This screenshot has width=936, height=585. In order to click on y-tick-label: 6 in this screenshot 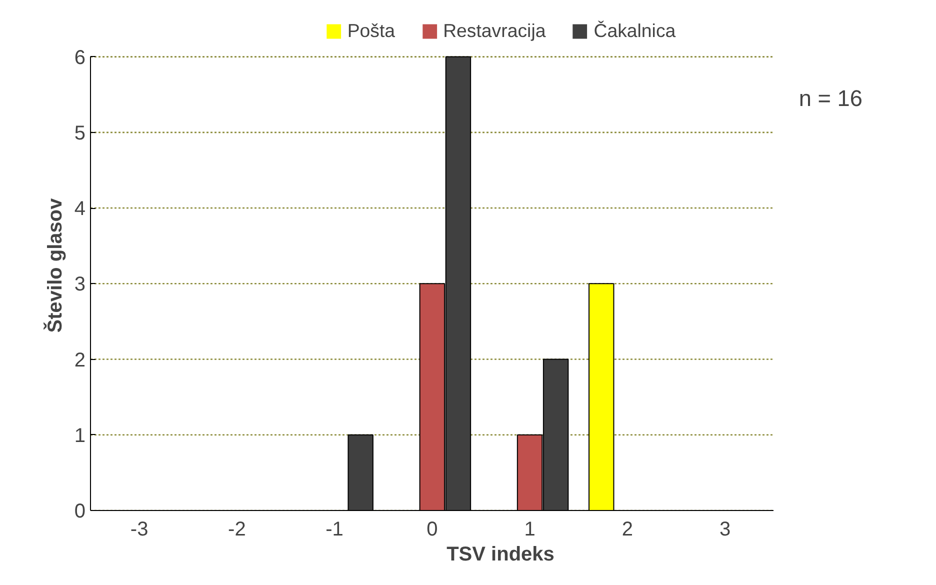, I will do `click(80, 57)`.